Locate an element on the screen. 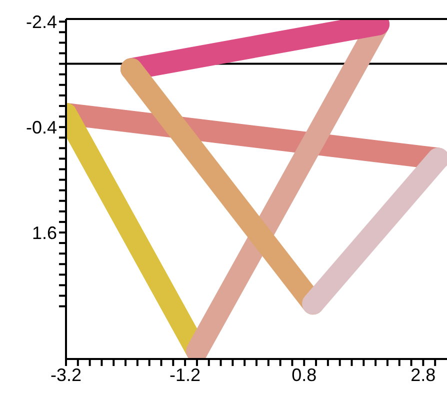 This screenshot has width=447, height=403. x-tick-label: 0.8 is located at coordinates (304, 374).